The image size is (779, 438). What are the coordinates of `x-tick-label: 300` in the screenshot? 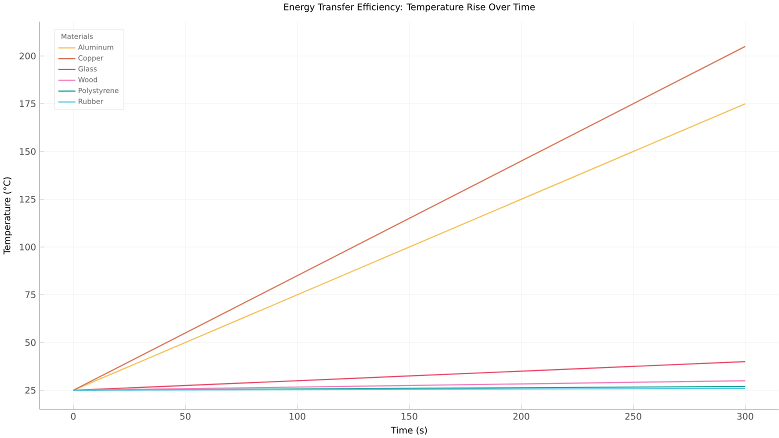 It's located at (745, 416).